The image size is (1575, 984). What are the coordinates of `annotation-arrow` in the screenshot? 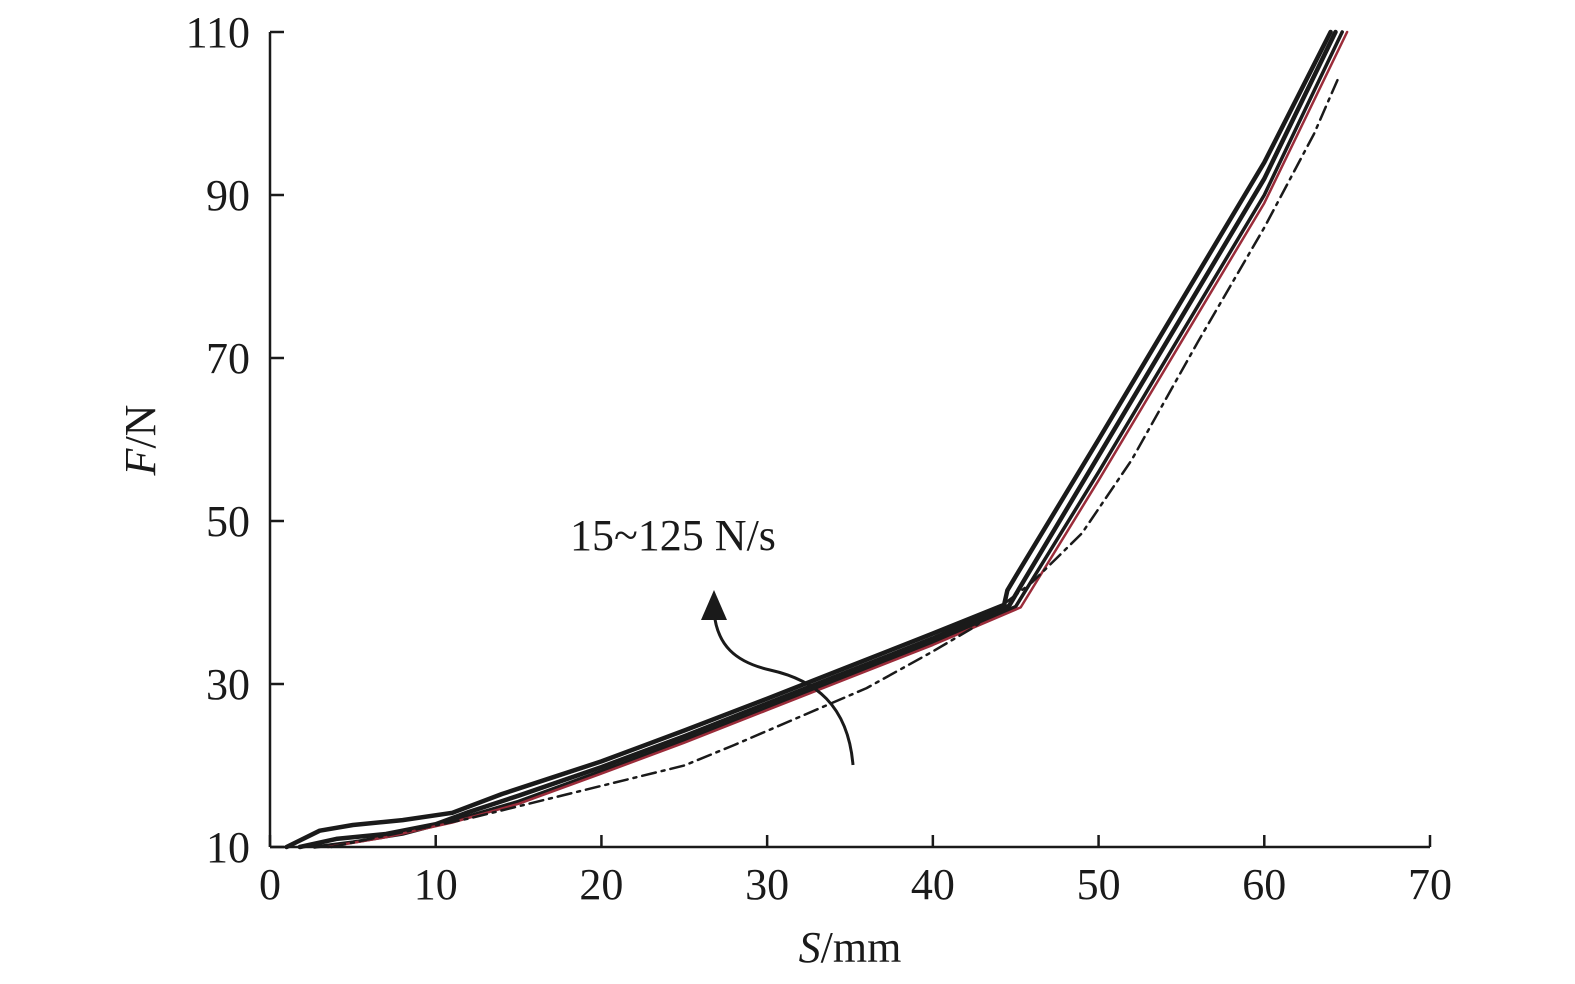 It's located at (778, 678).